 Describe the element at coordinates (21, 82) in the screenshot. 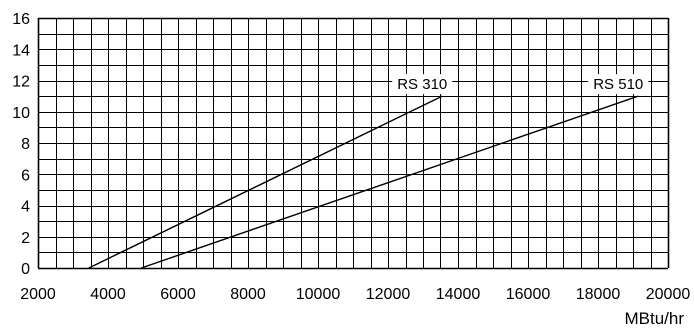

I see `y-tick-label: 12` at that location.